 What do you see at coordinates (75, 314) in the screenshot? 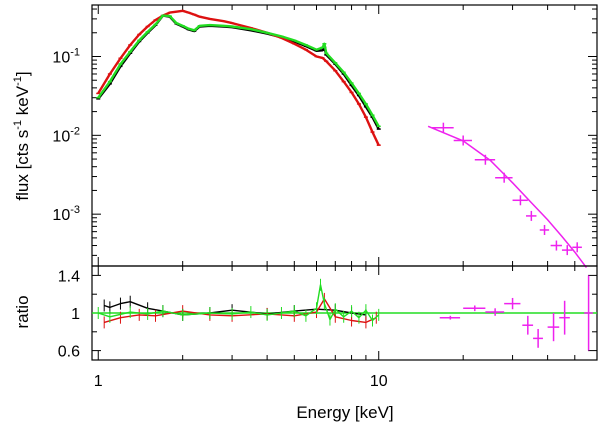
I see `ratio-y-tick-label: 1` at bounding box center [75, 314].